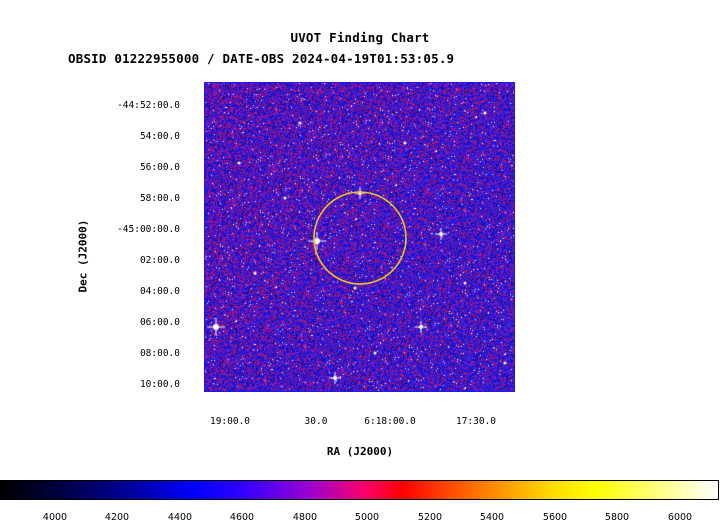  What do you see at coordinates (159, 260) in the screenshot?
I see `dec-tick-label: 02:00.0` at bounding box center [159, 260].